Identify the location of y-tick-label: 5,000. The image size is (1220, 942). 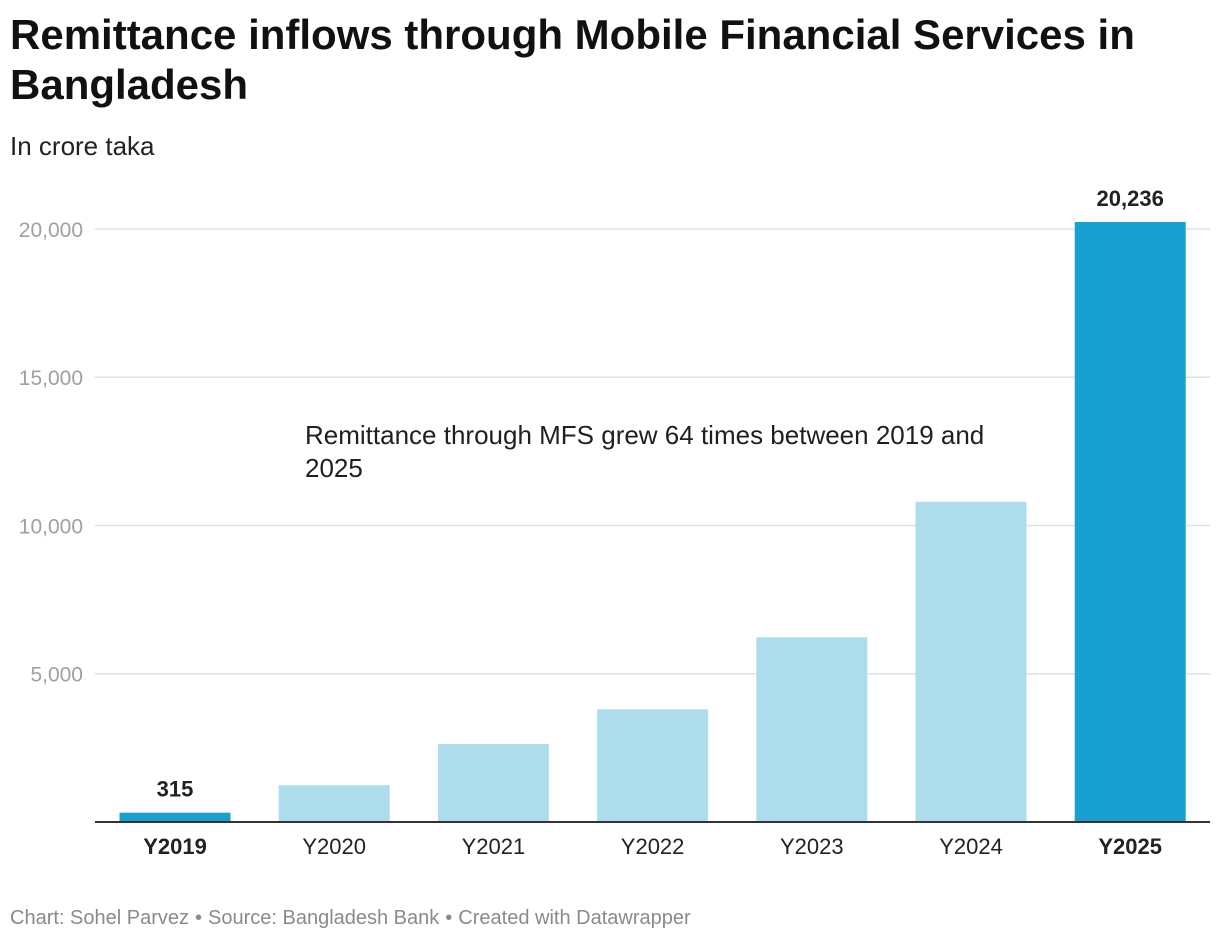
(56, 675).